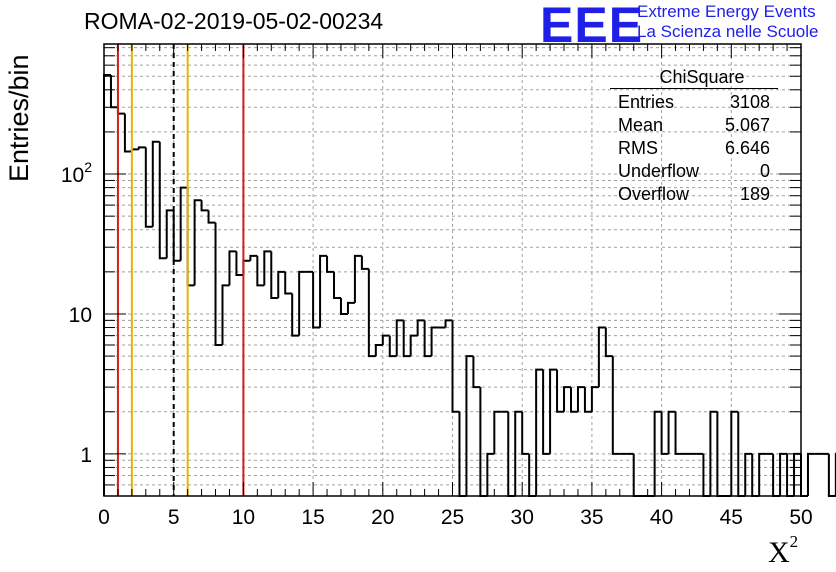 This screenshot has height=572, width=836. Describe the element at coordinates (728, 31) in the screenshot. I see `logo-line-2: La Scienza nelle Scuole` at that location.